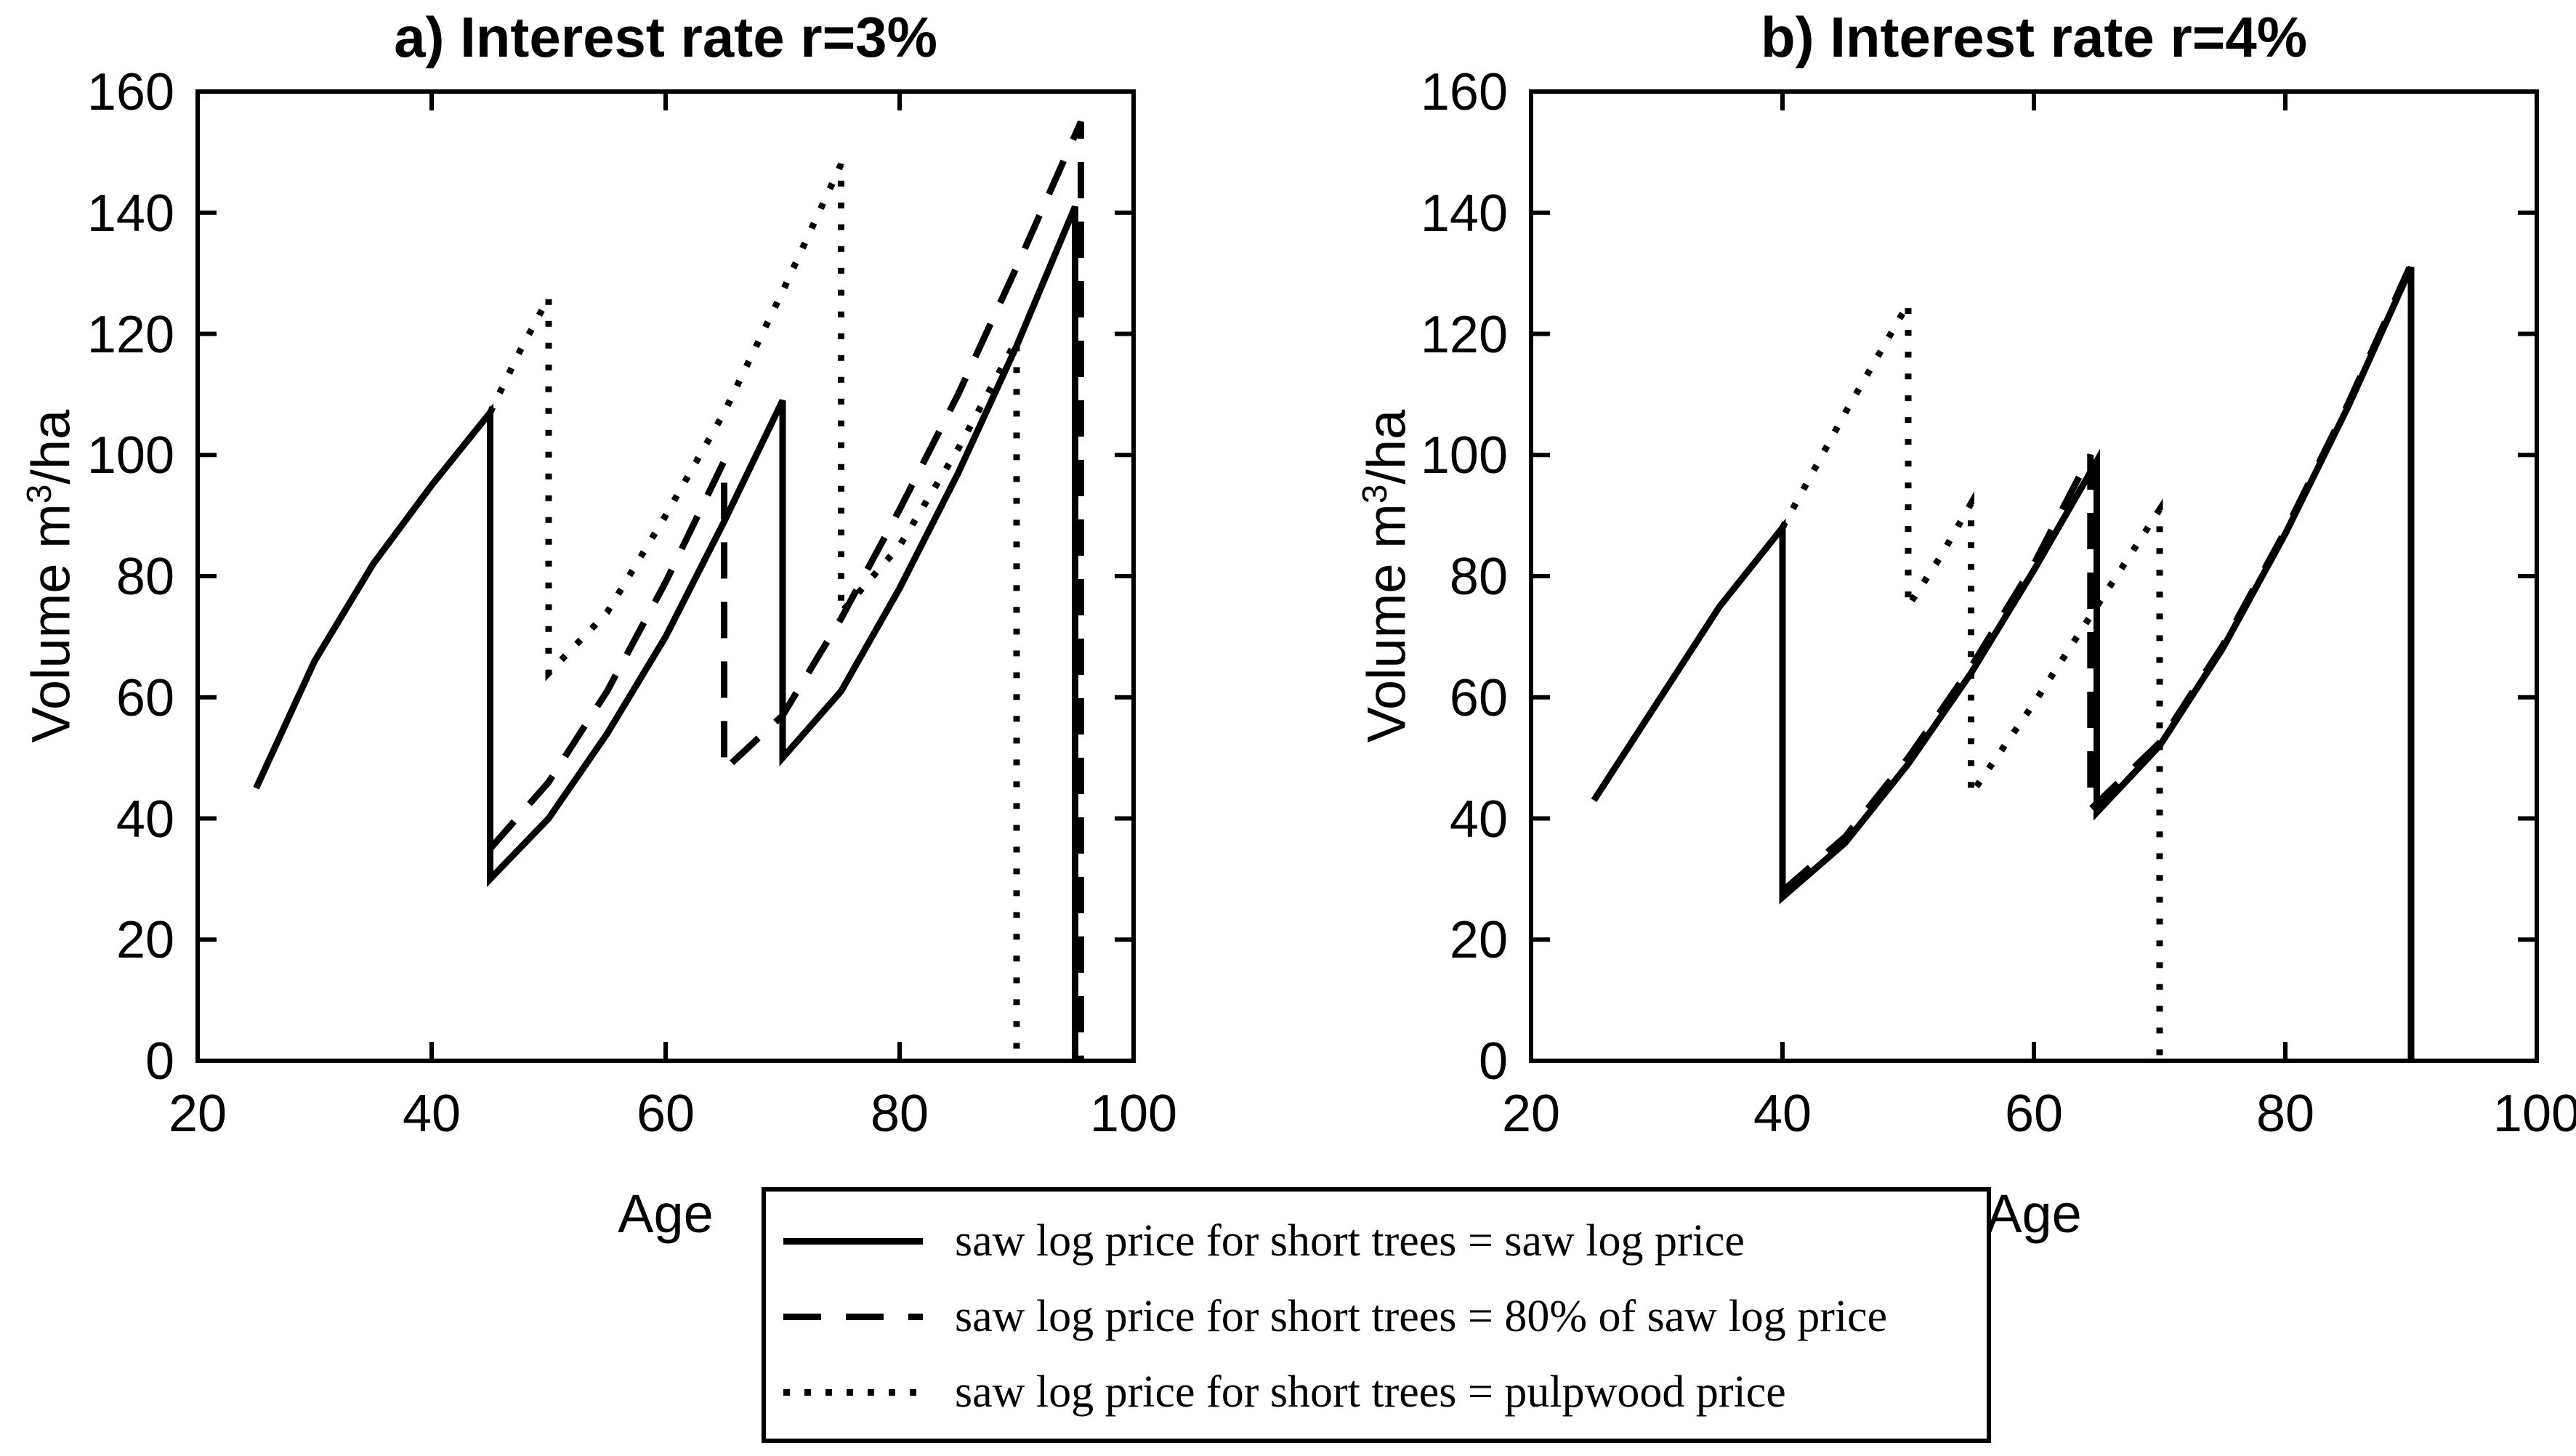 Image resolution: width=2576 pixels, height=1456 pixels. Describe the element at coordinates (130, 92) in the screenshot. I see `panel-a-y-tick-label: 160` at that location.